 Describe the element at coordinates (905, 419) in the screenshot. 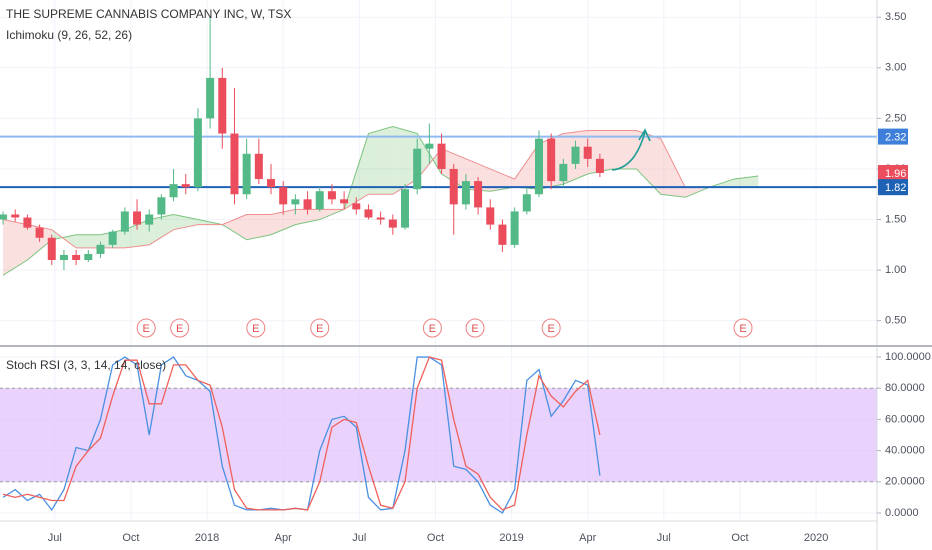

I see `y-tick-label: 60.0000` at that location.